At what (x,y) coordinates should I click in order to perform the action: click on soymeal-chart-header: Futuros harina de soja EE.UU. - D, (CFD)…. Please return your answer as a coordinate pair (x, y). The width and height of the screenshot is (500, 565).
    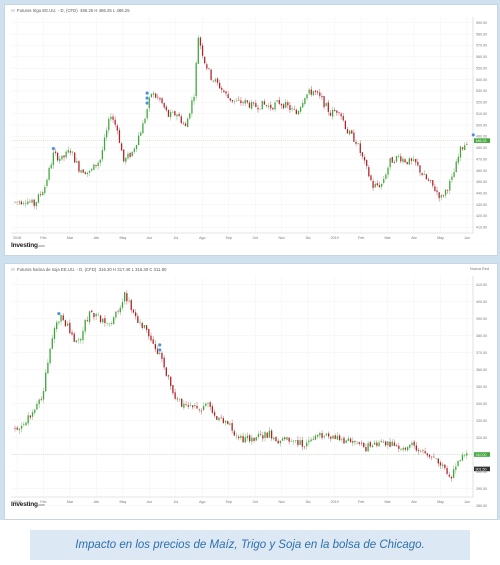
    Looking at the image, I should click on (88, 269).